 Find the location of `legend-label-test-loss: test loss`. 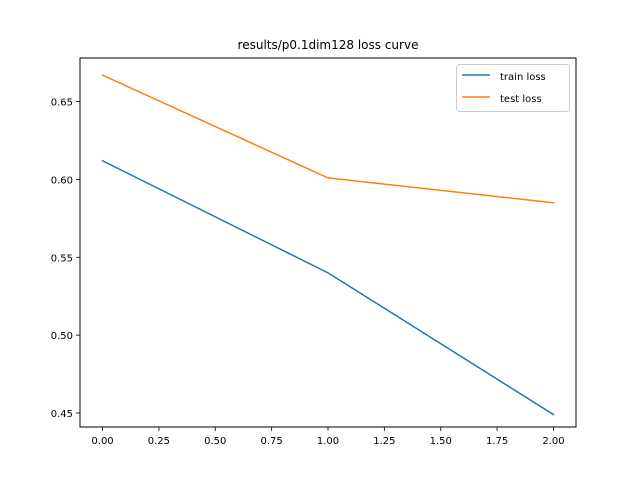

legend-label-test-loss: test loss is located at coordinates (521, 99).